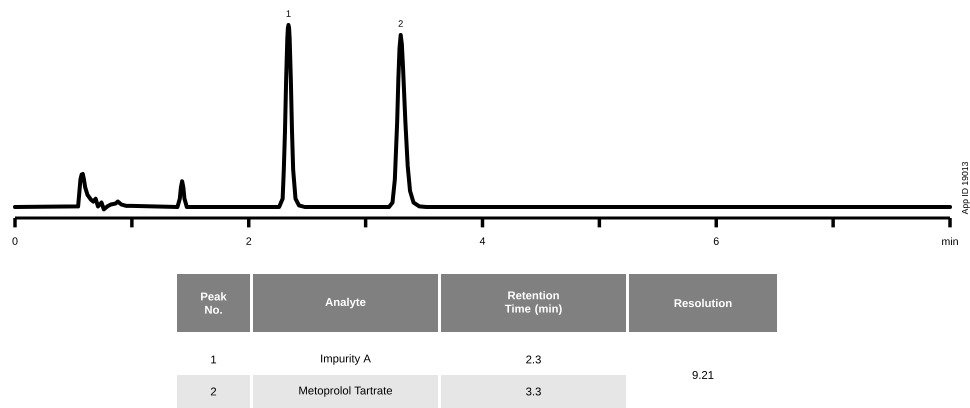  Describe the element at coordinates (346, 359) in the screenshot. I see `text: Impurity A` at that location.